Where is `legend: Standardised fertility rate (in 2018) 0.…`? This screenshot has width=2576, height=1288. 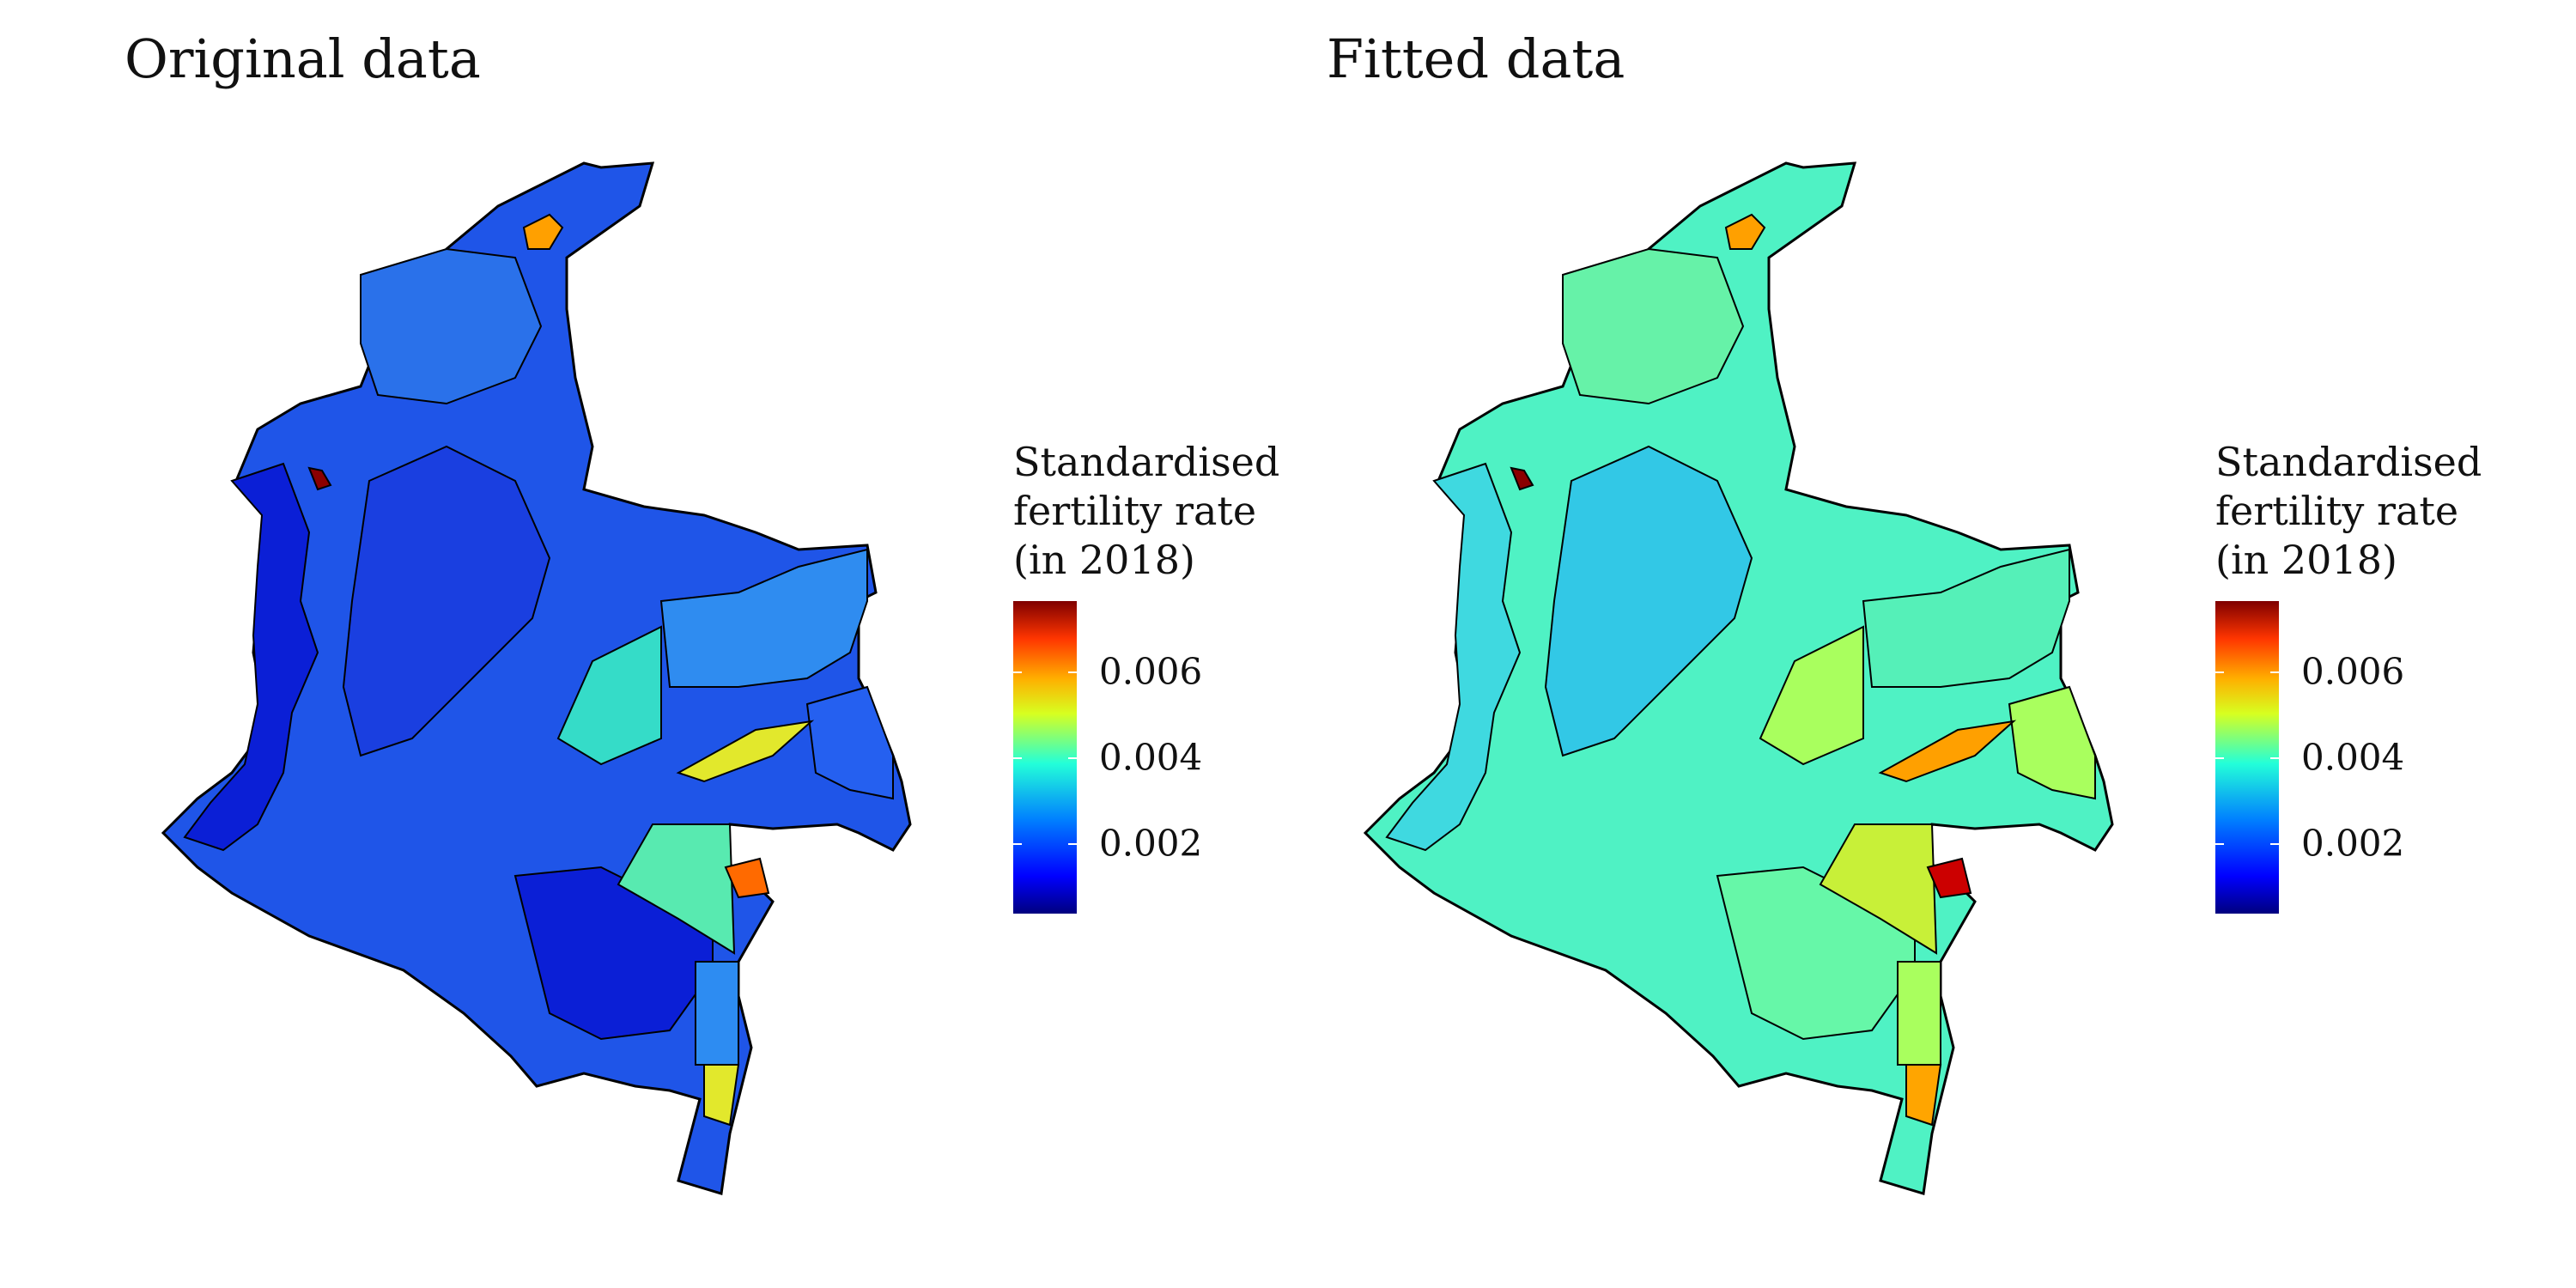 legend: Standardised fertility rate (in 2018) 0.… is located at coordinates (2378, 512).